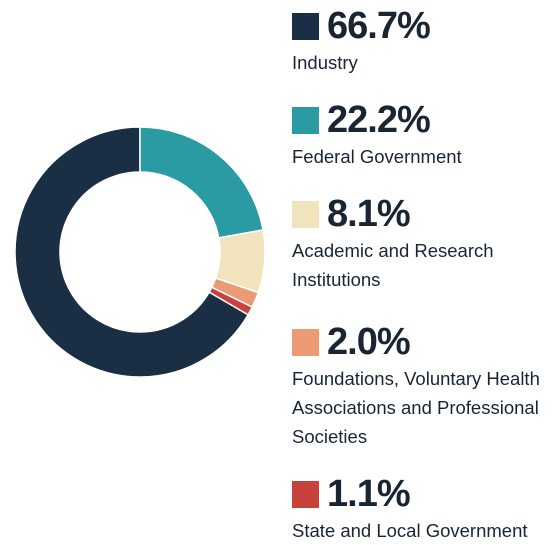 The image size is (553, 545). I want to click on legend-row: 22.2%, so click(421, 120).